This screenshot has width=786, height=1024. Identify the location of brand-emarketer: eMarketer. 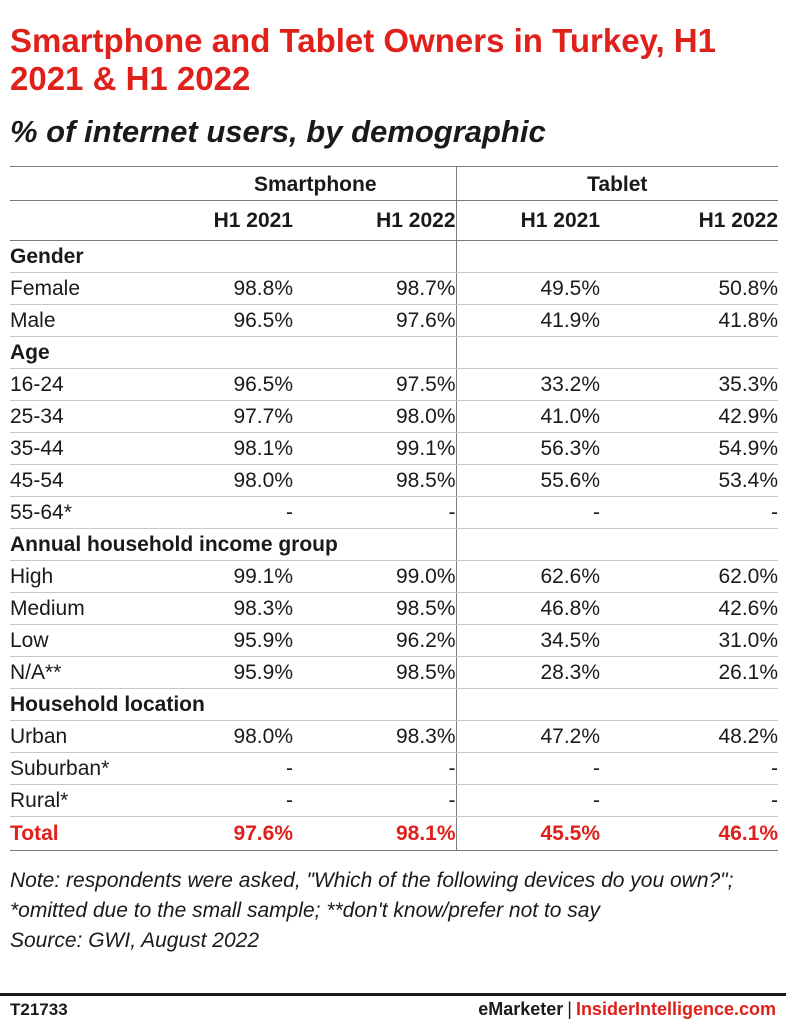
(521, 1009).